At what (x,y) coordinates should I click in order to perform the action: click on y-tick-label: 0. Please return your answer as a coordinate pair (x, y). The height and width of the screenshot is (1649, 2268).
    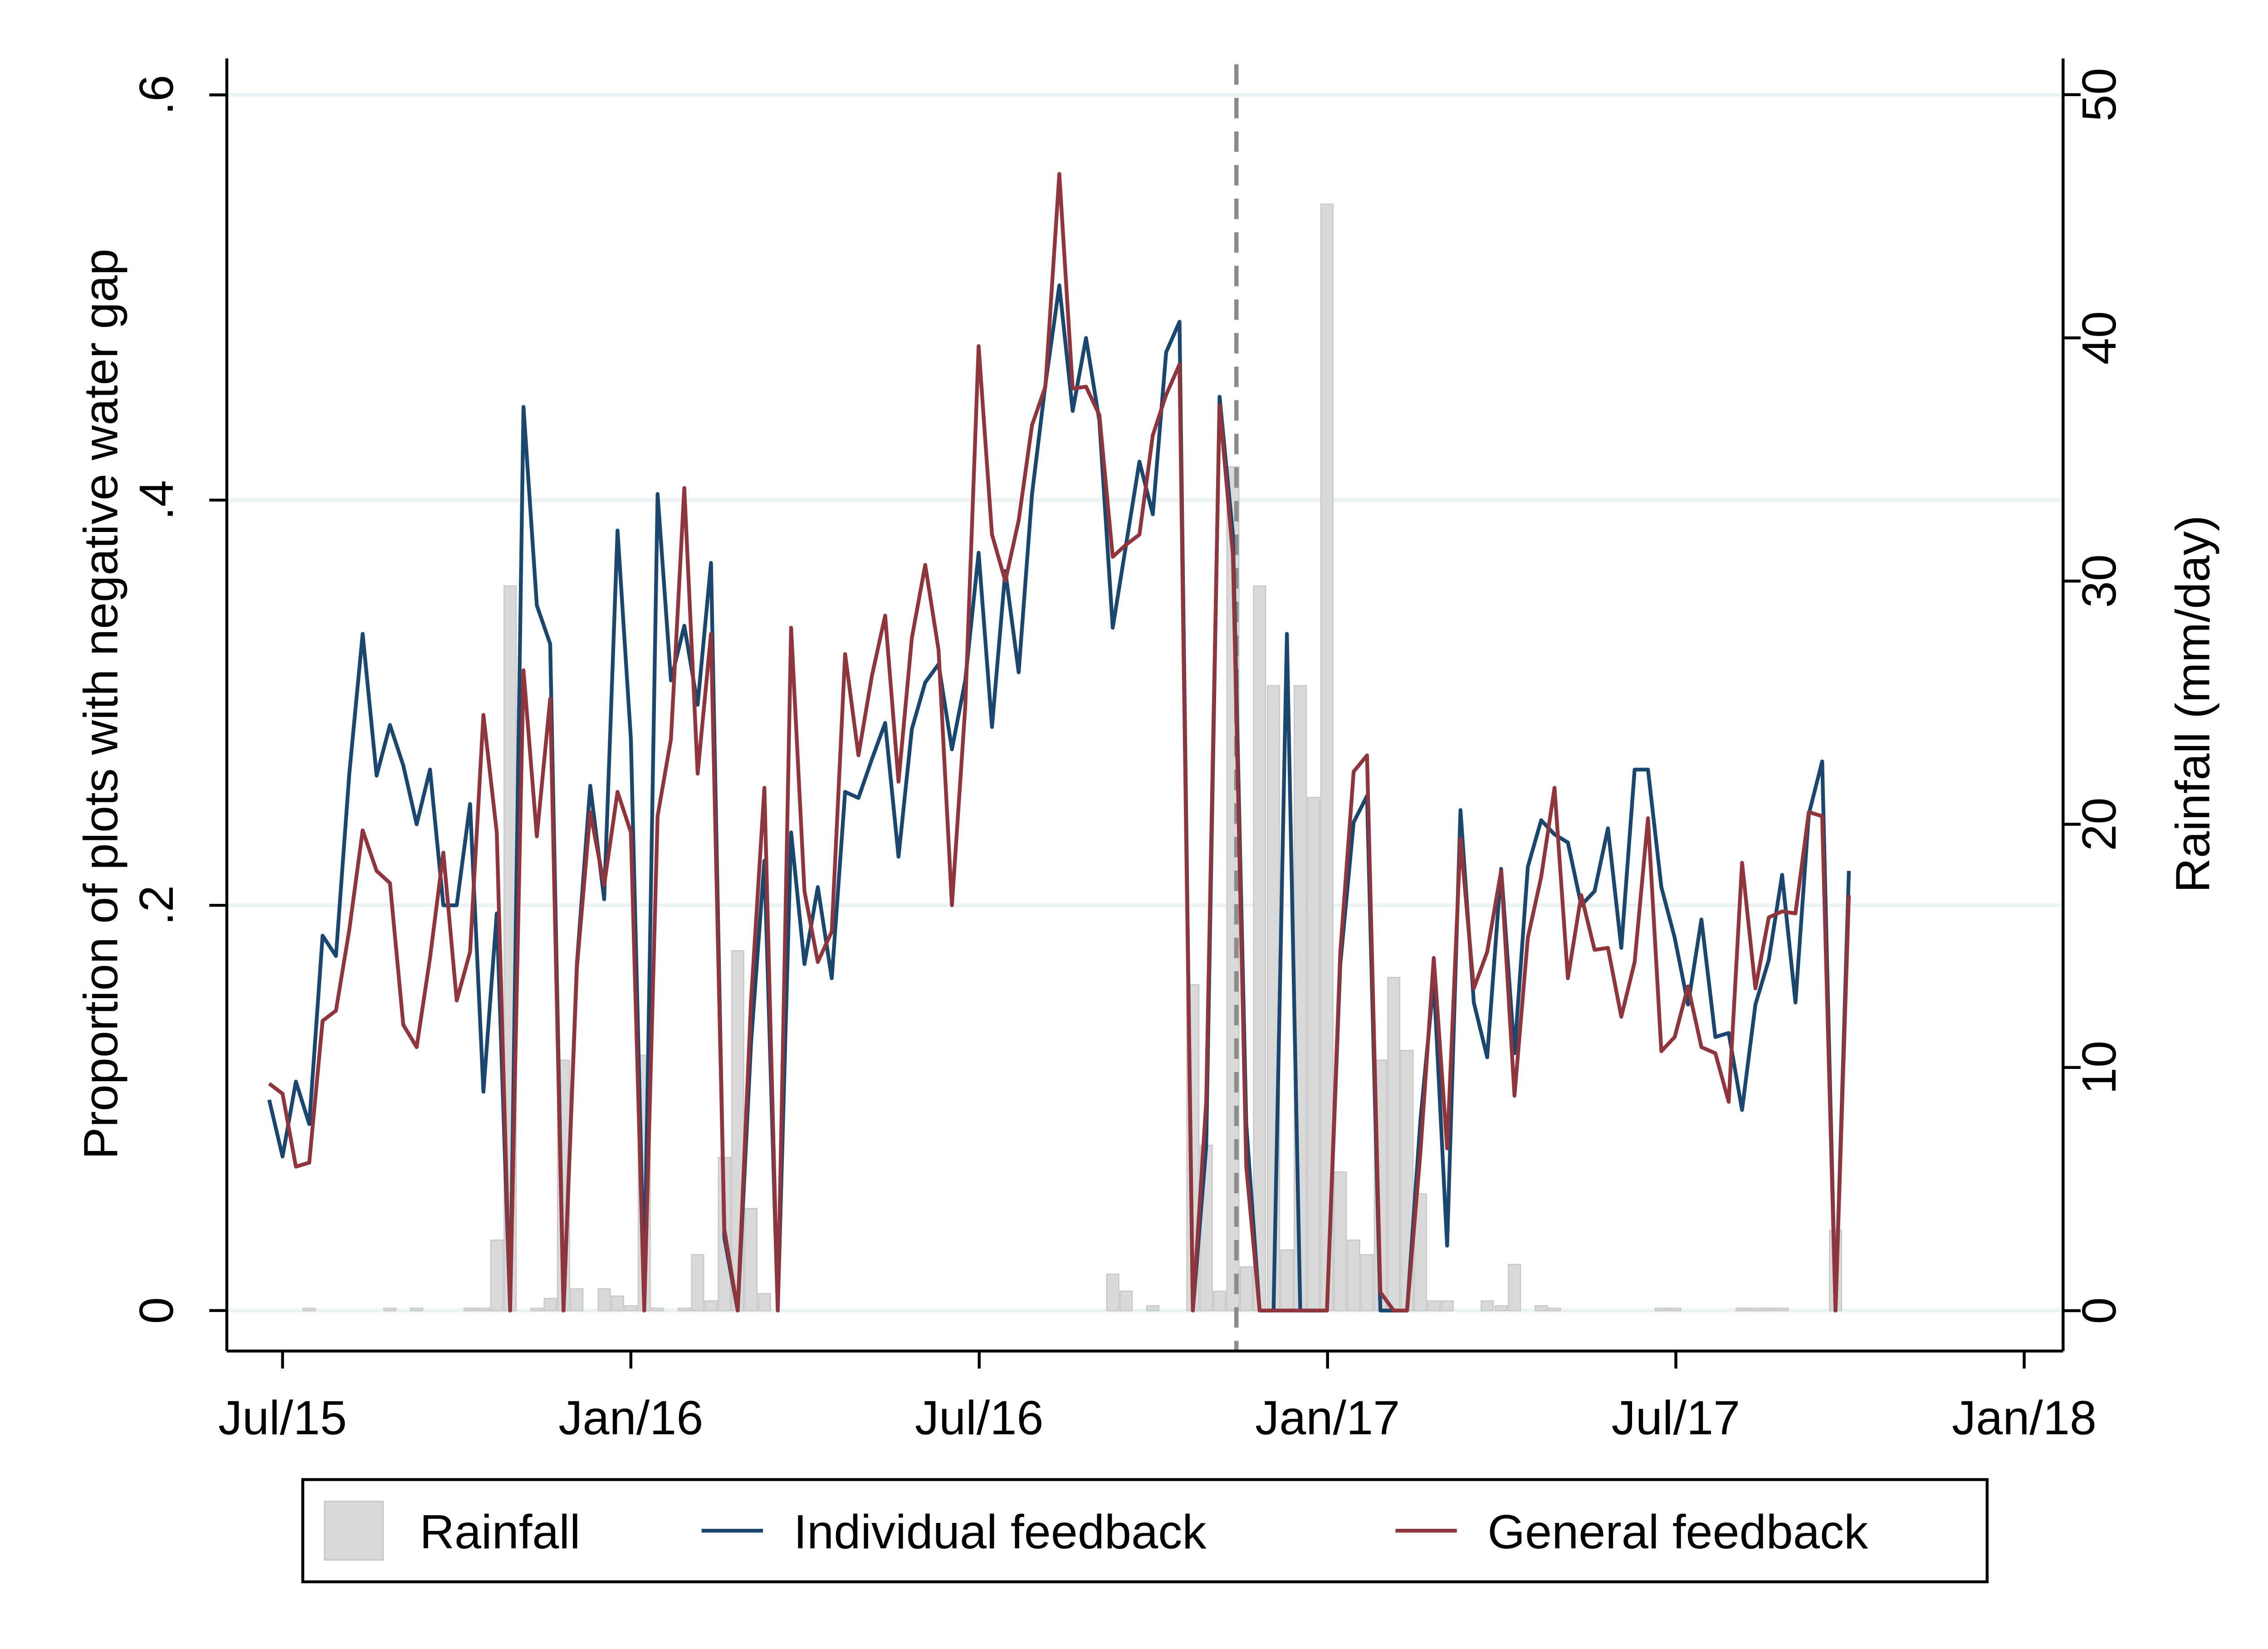
    Looking at the image, I should click on (156, 1310).